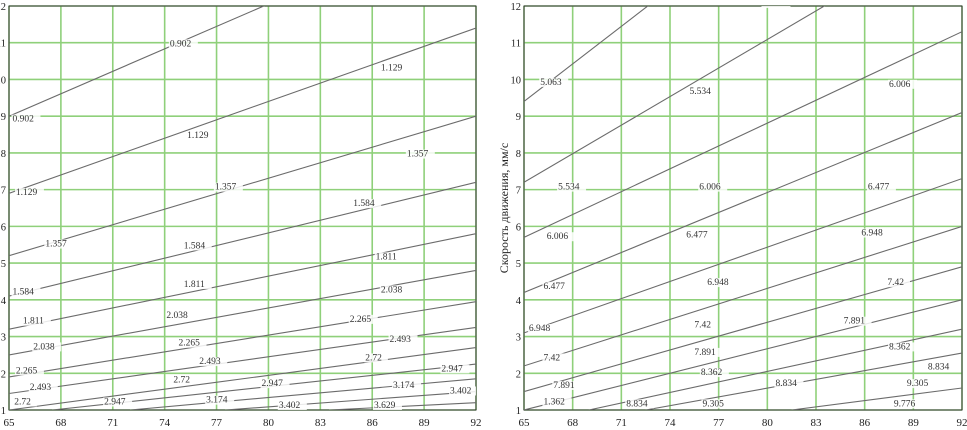 This screenshot has width=967, height=430. I want to click on contour-label: 3.629, so click(385, 406).